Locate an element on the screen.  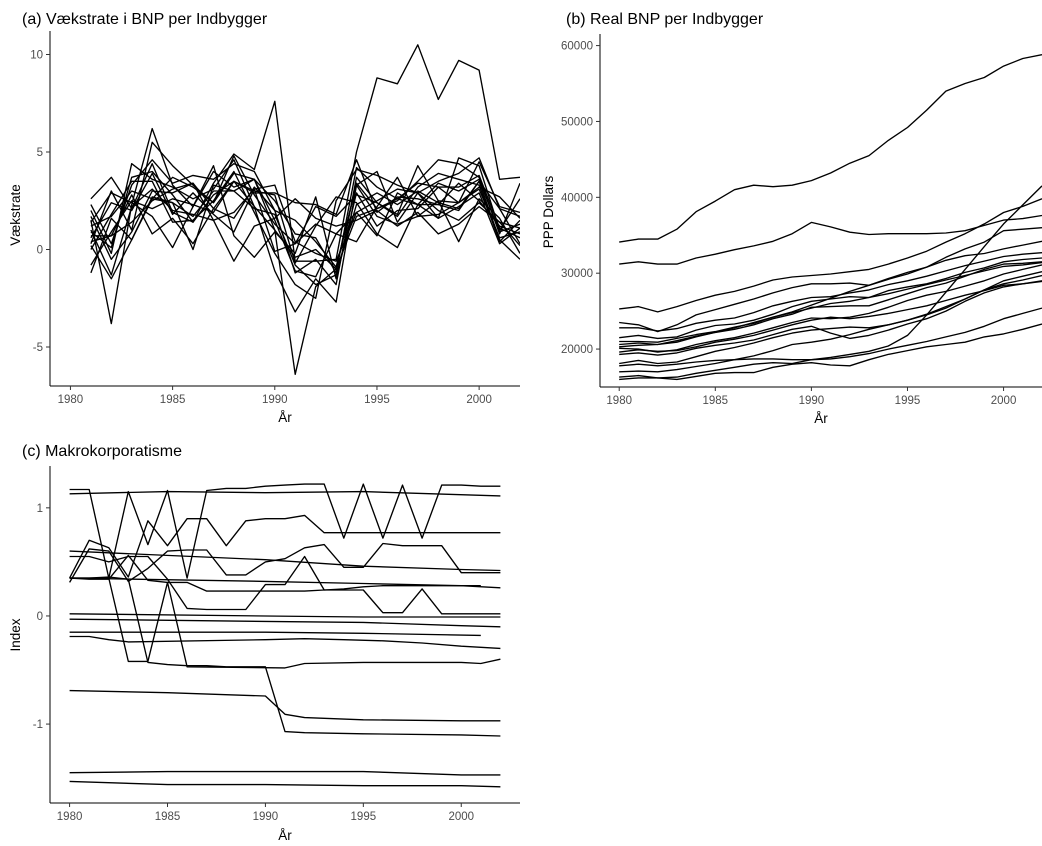
y-tick-label: -5 is located at coordinates (38, 348).